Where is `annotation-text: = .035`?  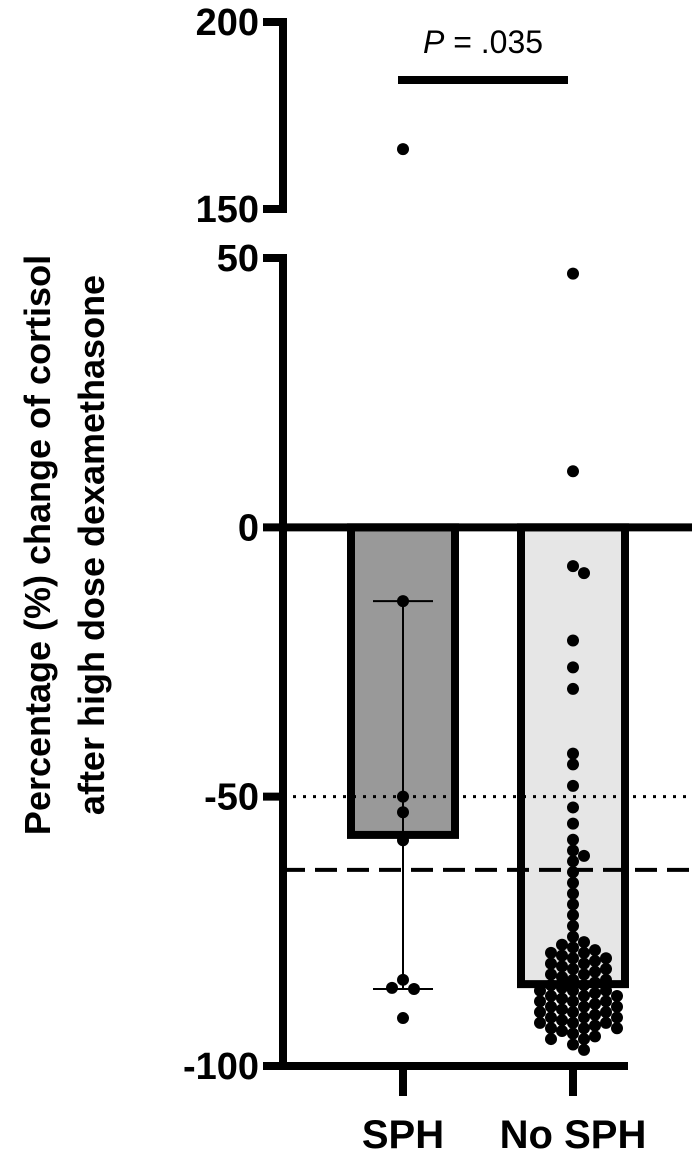 annotation-text: = .035 is located at coordinates (498, 42).